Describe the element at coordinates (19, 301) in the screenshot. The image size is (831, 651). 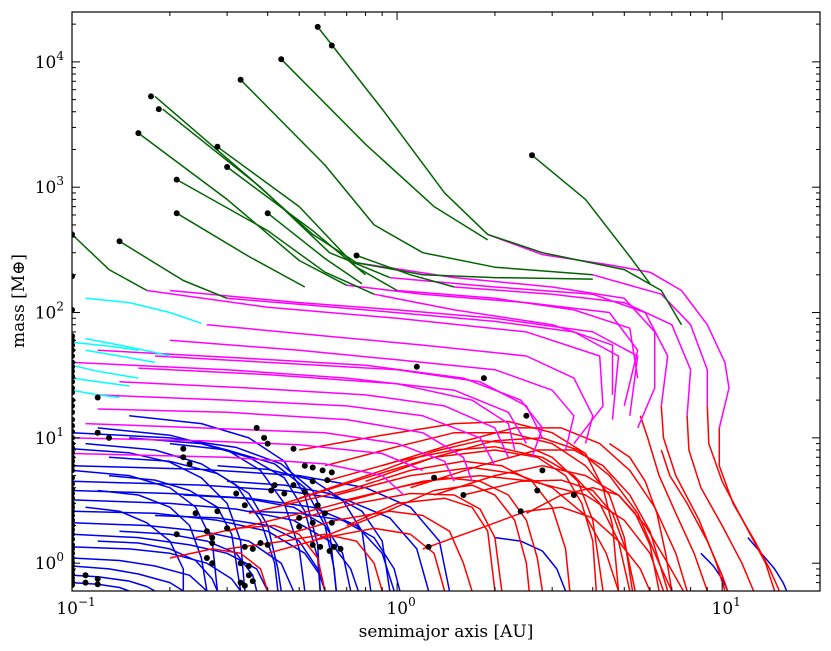
I see `y-axis-title: mass [M⊕]` at that location.